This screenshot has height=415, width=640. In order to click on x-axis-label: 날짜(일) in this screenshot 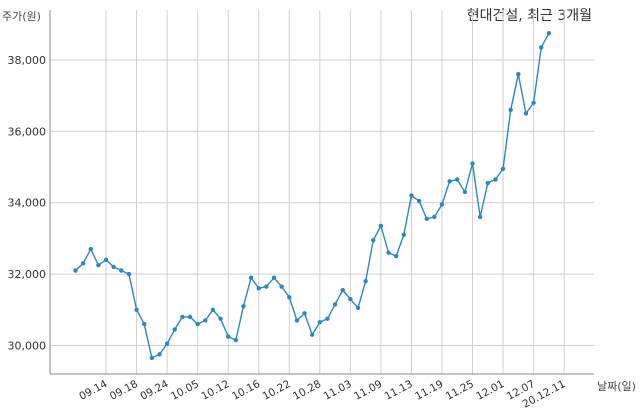, I will do `click(616, 386)`.